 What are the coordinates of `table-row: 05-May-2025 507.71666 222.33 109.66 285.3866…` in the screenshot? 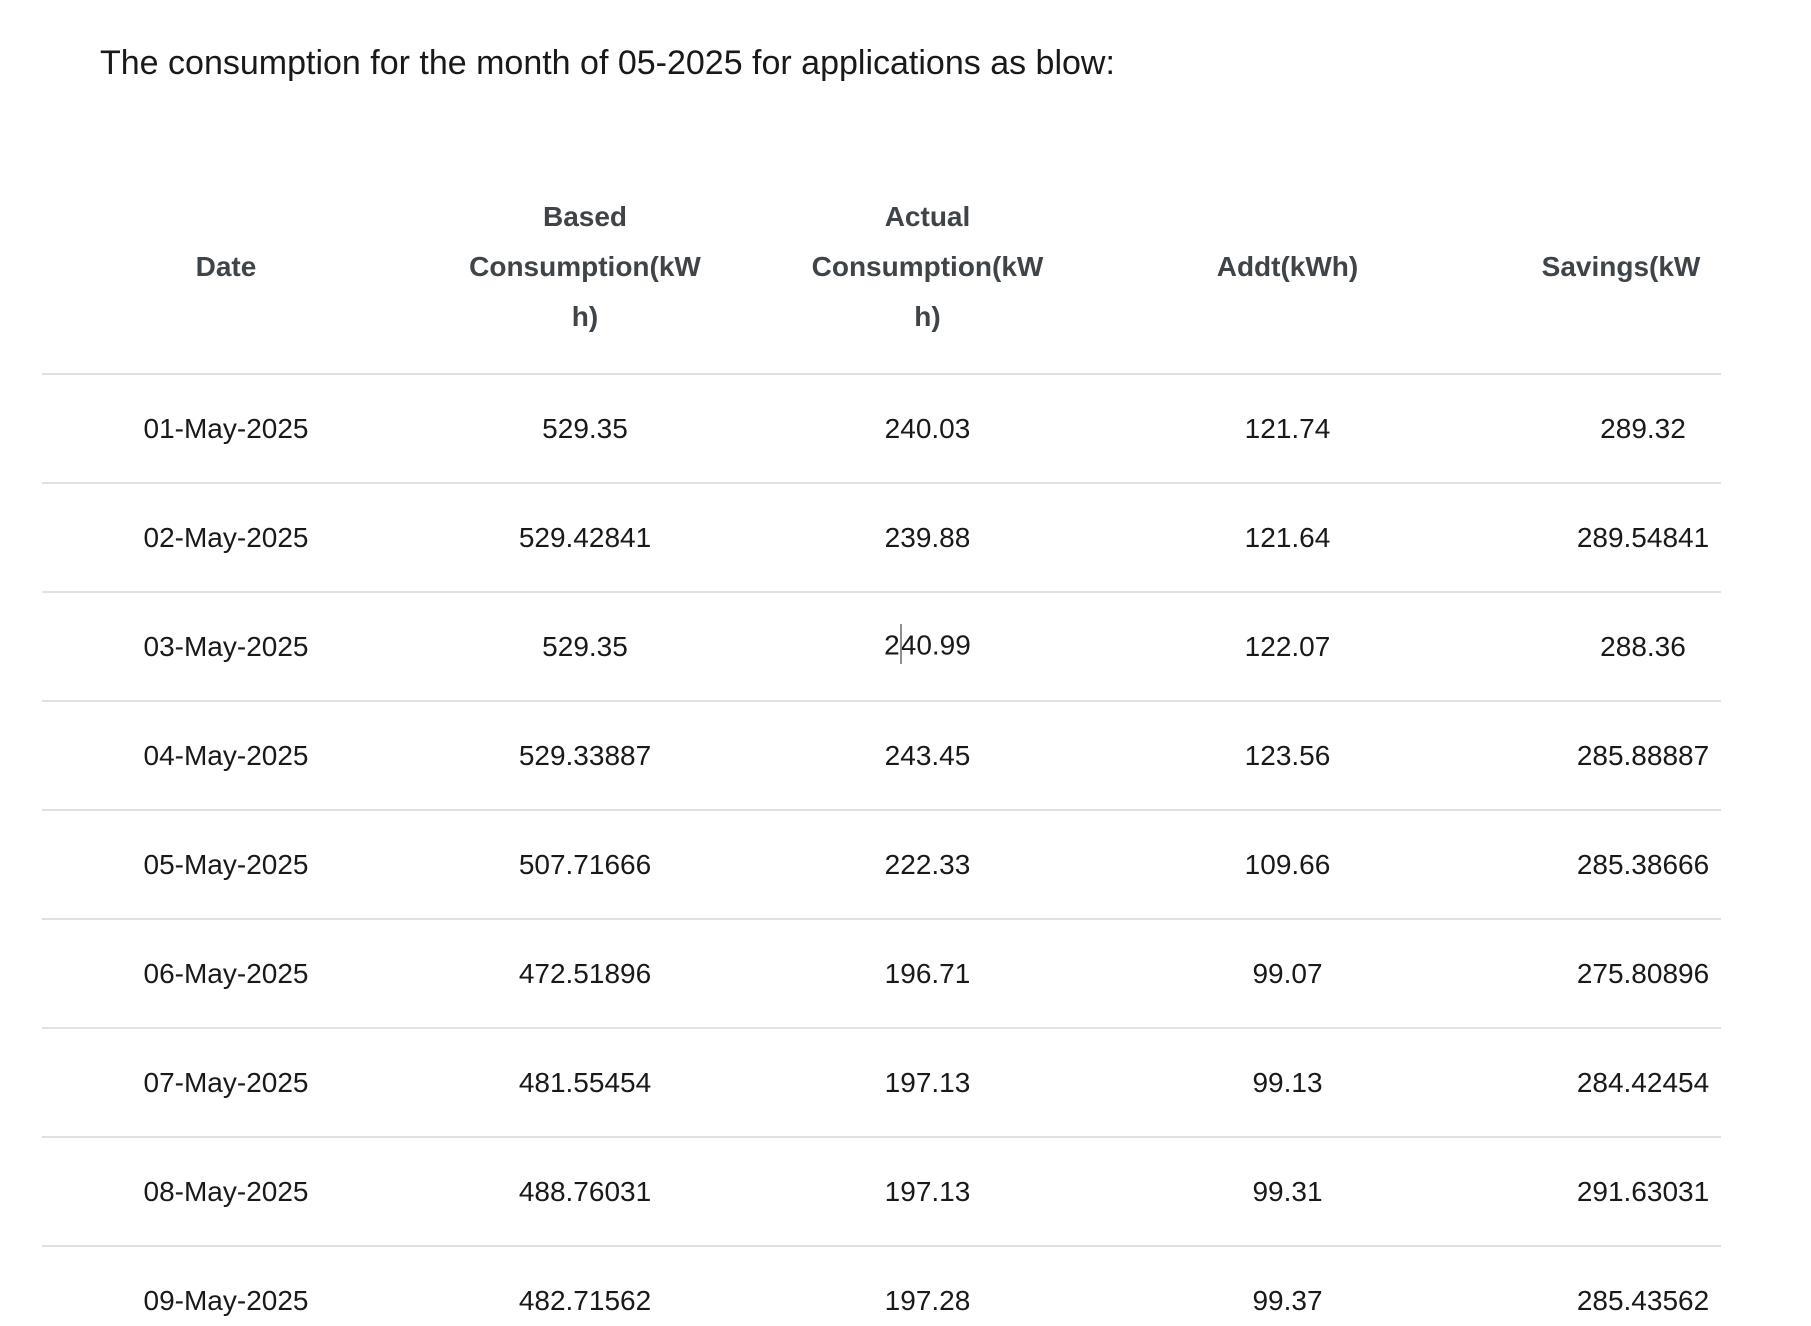 It's located at (881, 865).